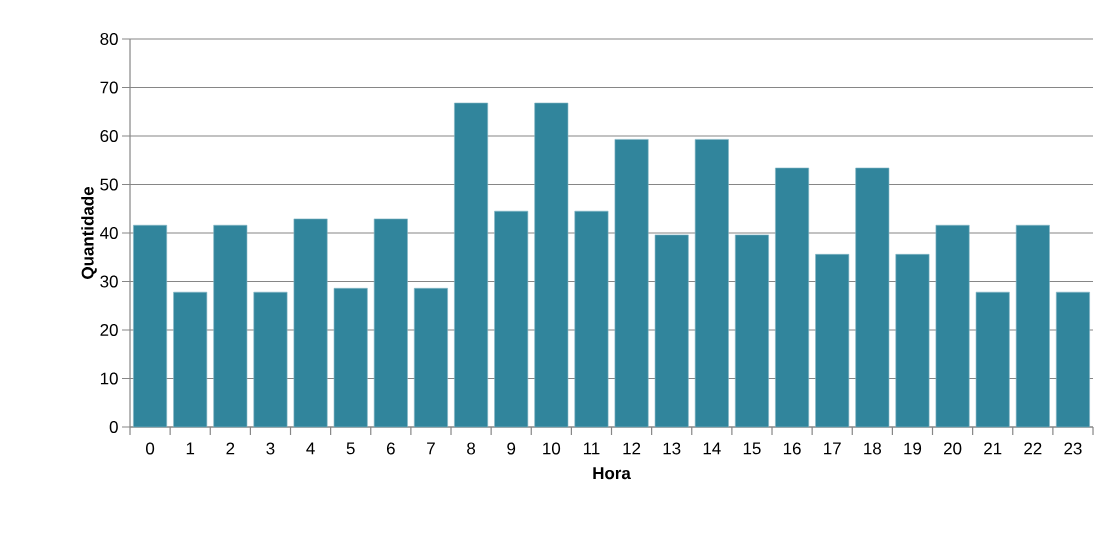  What do you see at coordinates (109, 87) in the screenshot?
I see `y-tick-label: 70` at bounding box center [109, 87].